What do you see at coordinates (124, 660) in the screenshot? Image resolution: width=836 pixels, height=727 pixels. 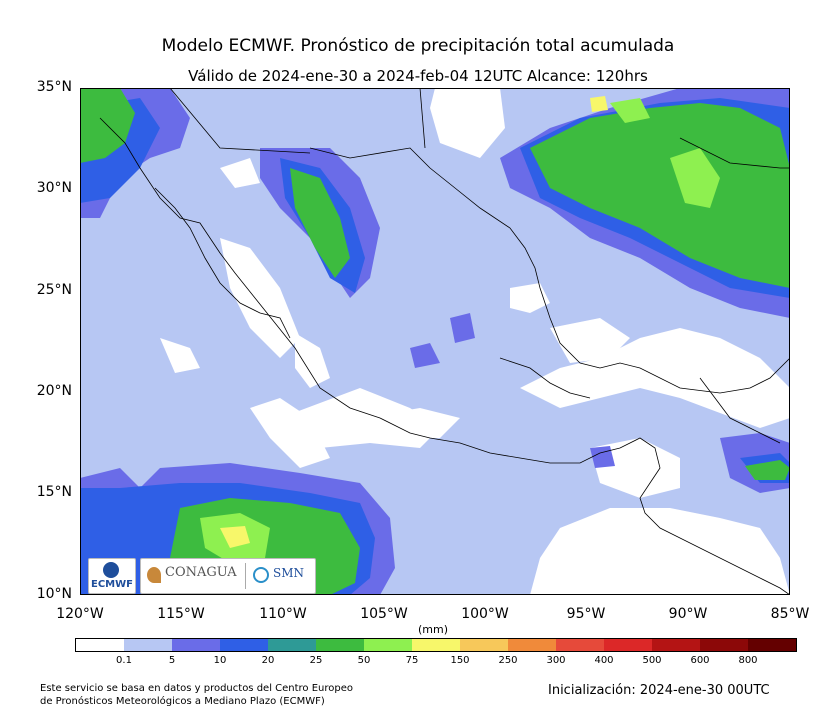 I see `colorbar-tick-label: 0.1` at bounding box center [124, 660].